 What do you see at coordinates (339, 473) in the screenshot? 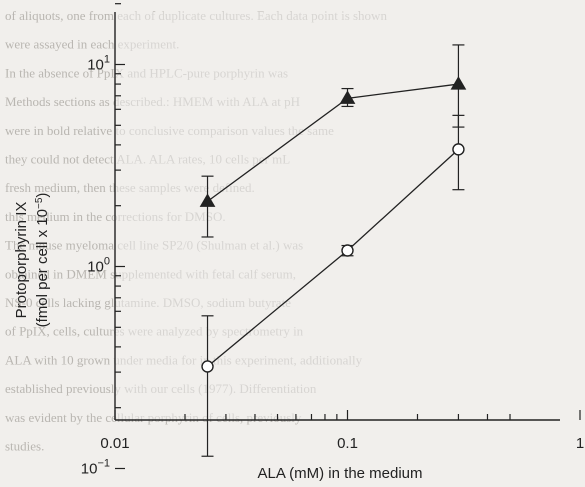
I see `x-axis-title: ALA (mΜ) in the medium` at bounding box center [339, 473].